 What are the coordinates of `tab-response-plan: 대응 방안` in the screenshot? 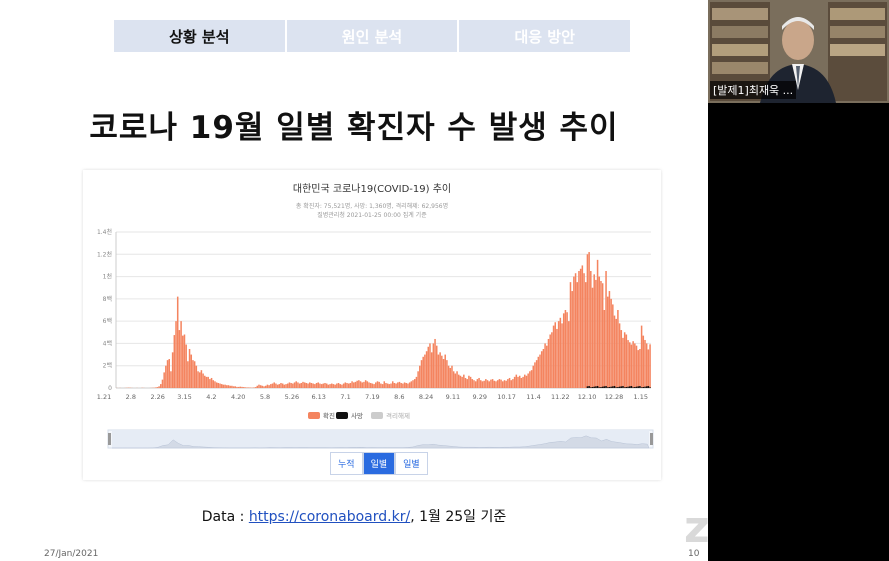 It's located at (544, 36).